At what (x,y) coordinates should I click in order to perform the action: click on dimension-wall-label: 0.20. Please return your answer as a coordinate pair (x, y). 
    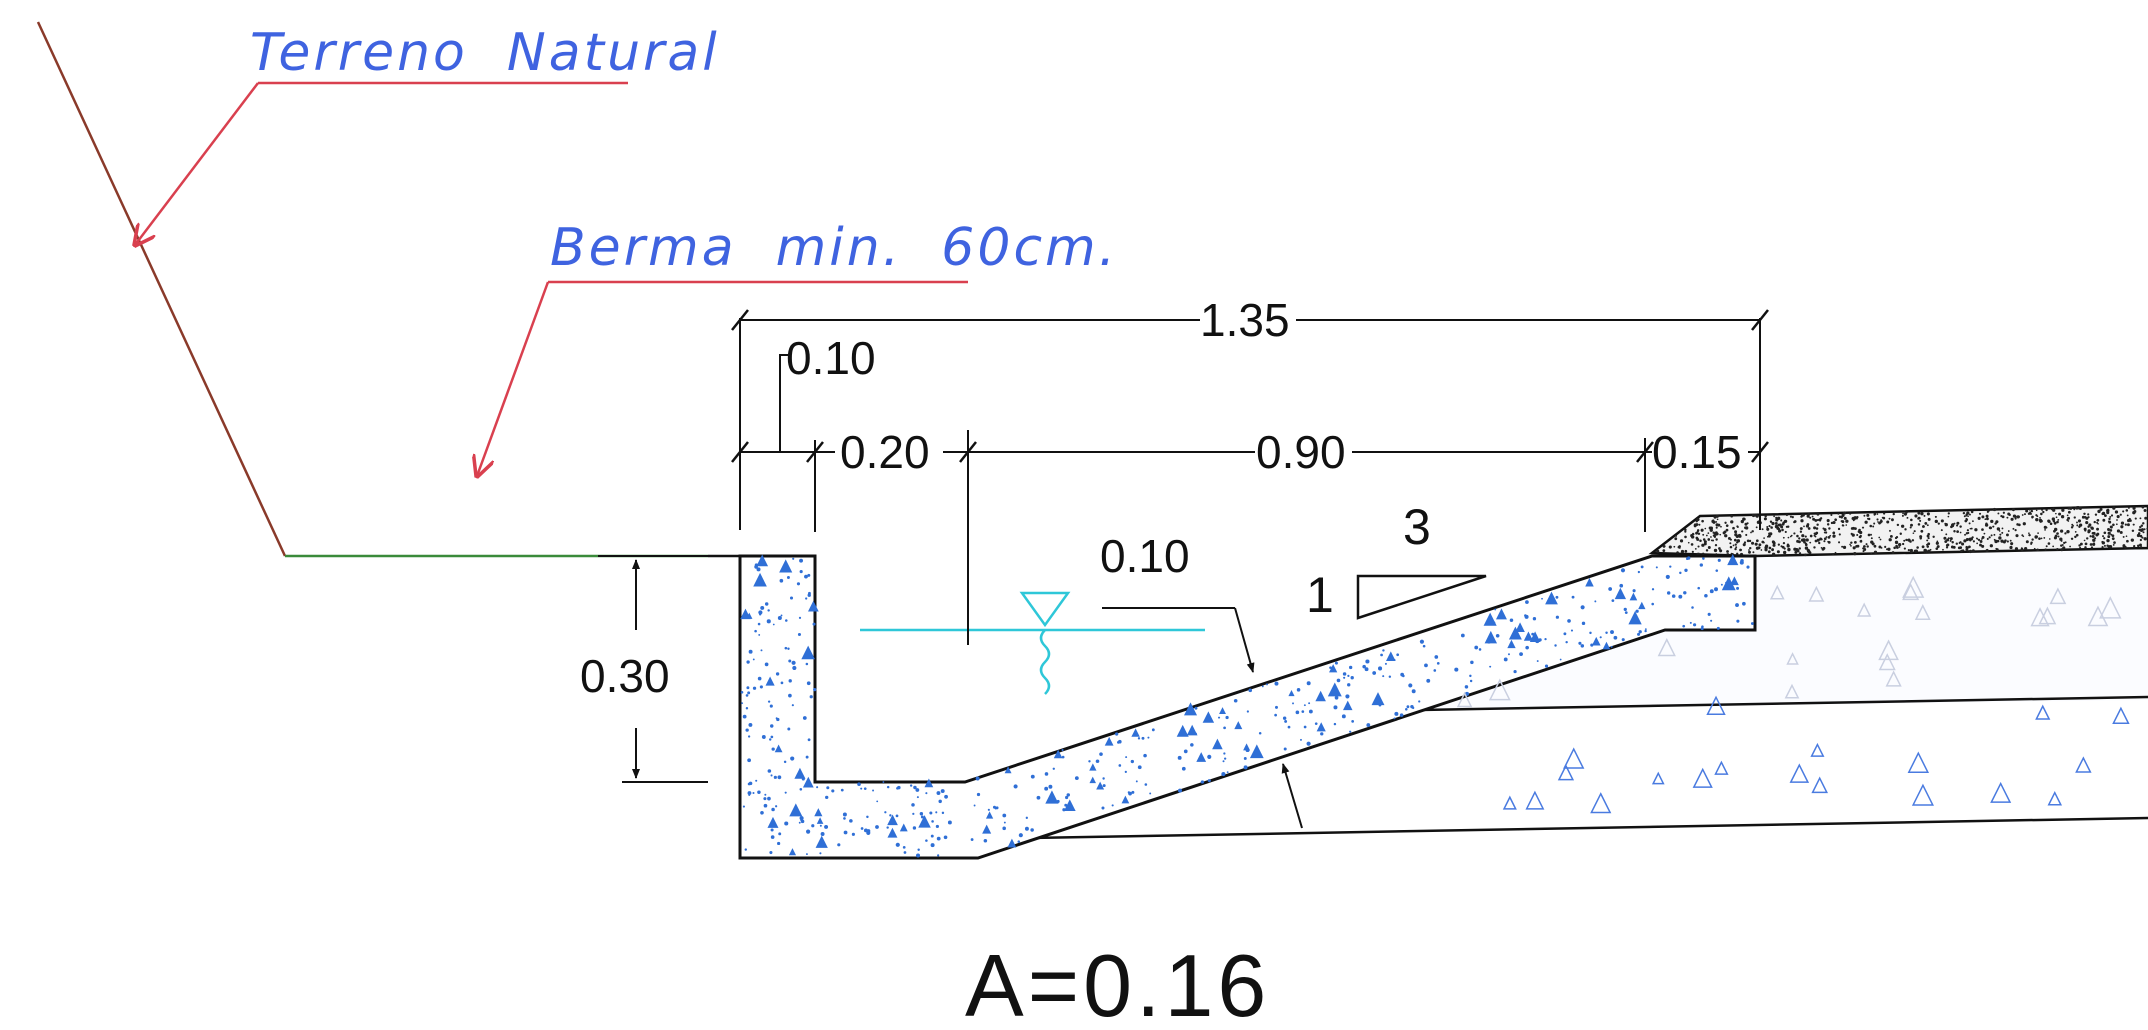
    Looking at the image, I should click on (885, 452).